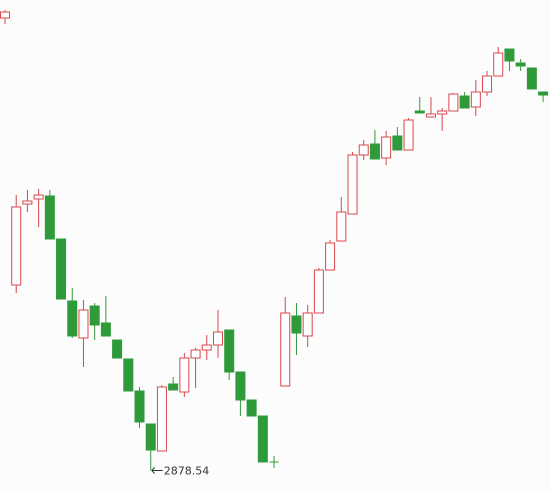 The width and height of the screenshot is (550, 492). Describe the element at coordinates (187, 470) in the screenshot. I see `low-annotation: 2878.54` at that location.